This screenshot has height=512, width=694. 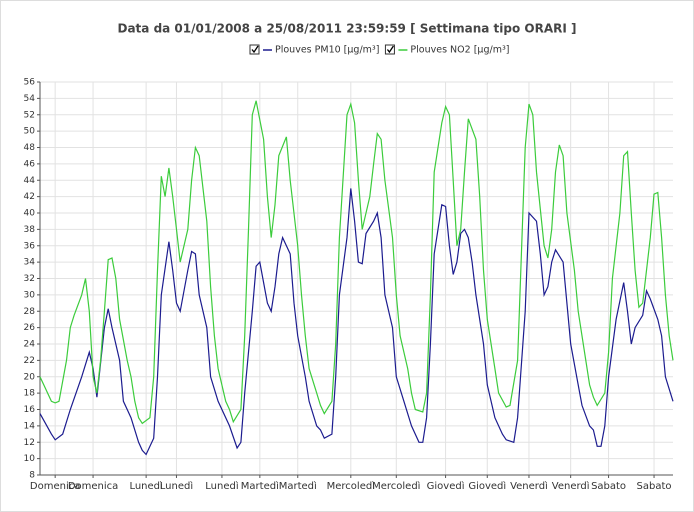 What do you see at coordinates (30, 295) in the screenshot?
I see `y-tick-label: 30` at bounding box center [30, 295].